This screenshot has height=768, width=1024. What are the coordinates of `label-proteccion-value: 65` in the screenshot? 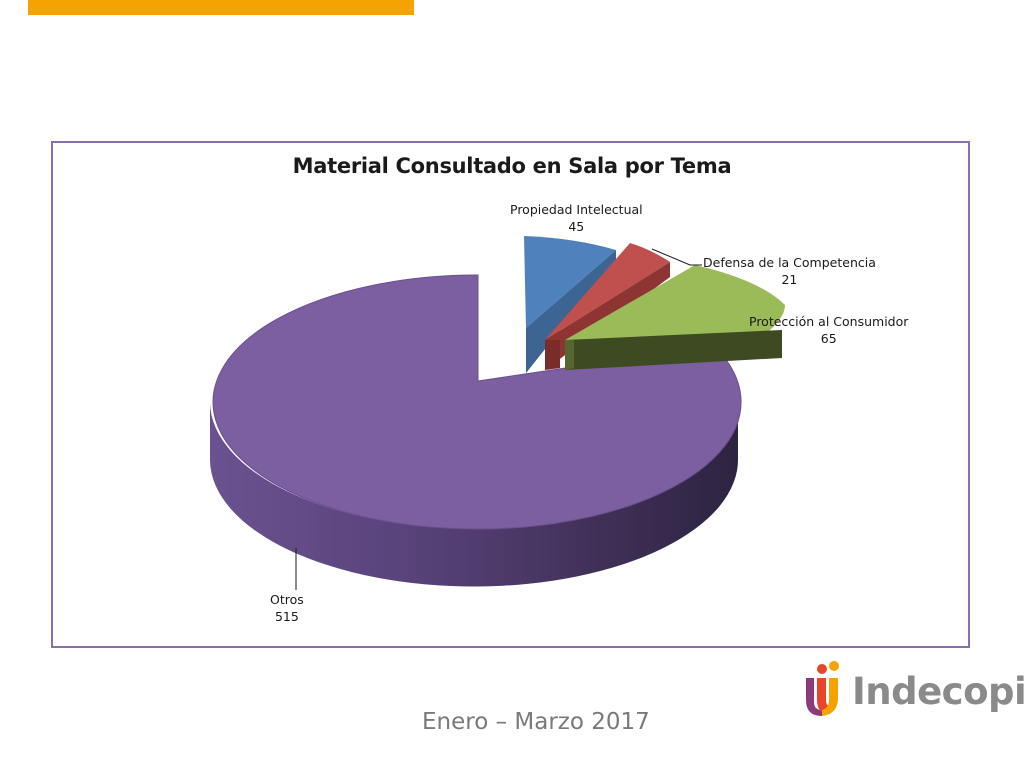 It's located at (828, 338).